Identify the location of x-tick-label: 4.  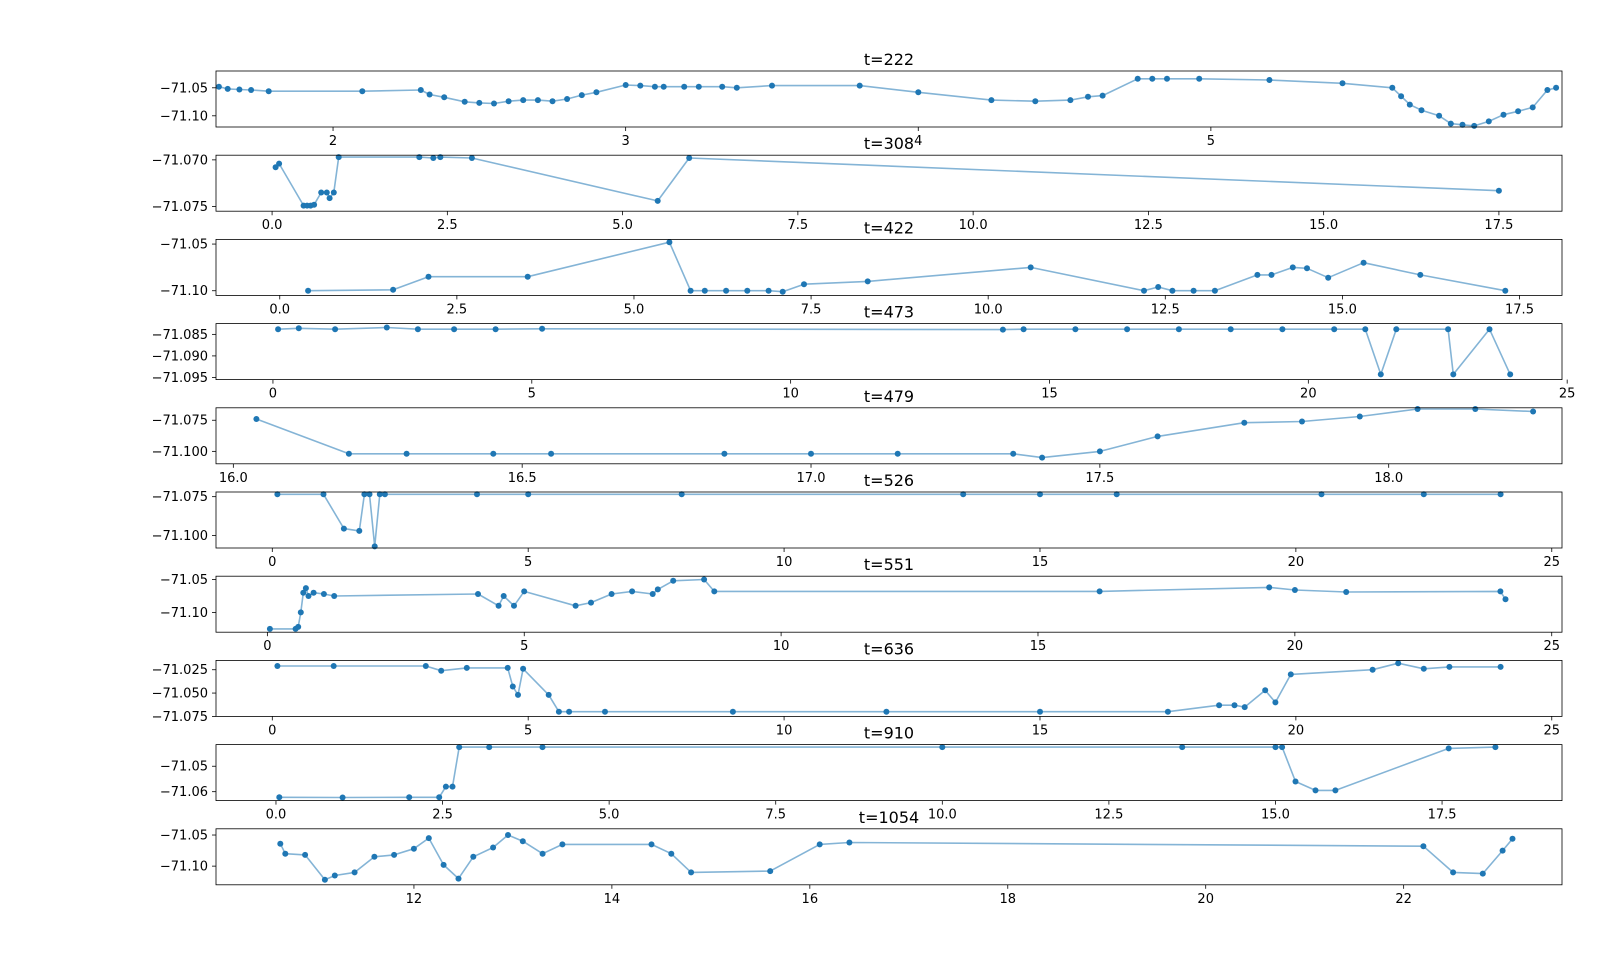
(918, 141).